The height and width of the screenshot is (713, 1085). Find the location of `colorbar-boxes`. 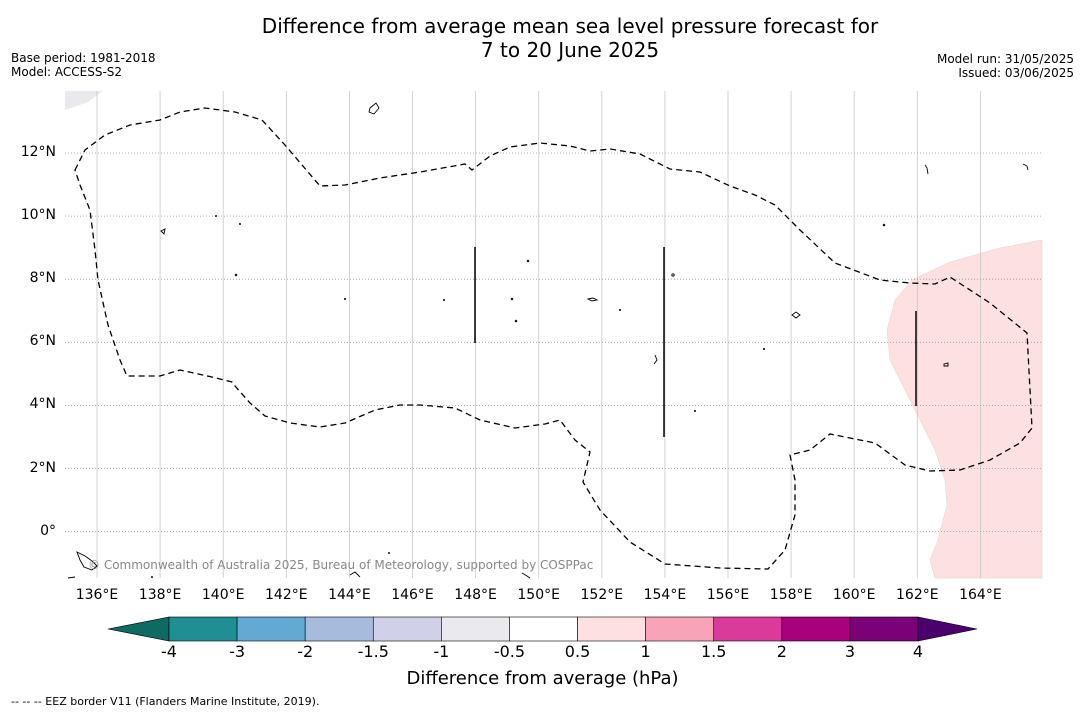

colorbar-boxes is located at coordinates (543, 629).